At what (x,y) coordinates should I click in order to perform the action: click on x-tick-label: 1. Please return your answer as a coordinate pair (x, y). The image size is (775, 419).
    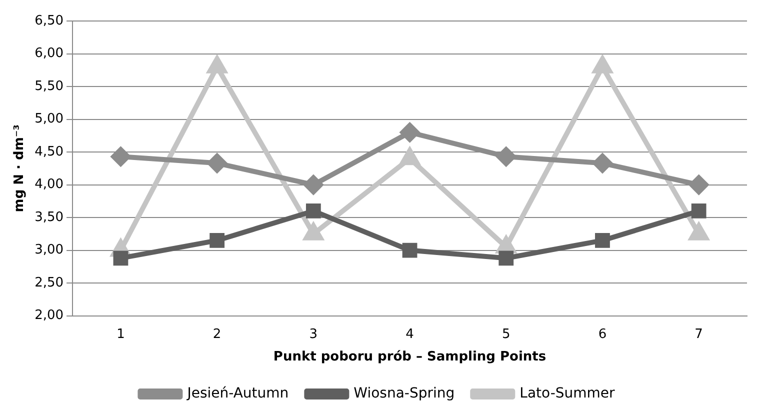
    Looking at the image, I should click on (120, 334).